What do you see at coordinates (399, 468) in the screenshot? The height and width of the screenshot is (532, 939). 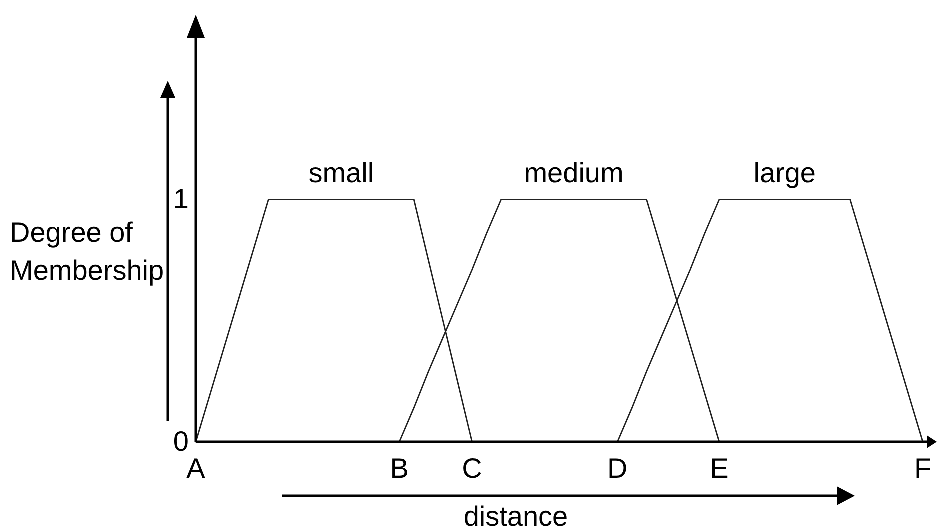 I see `x-tick-label: B` at bounding box center [399, 468].